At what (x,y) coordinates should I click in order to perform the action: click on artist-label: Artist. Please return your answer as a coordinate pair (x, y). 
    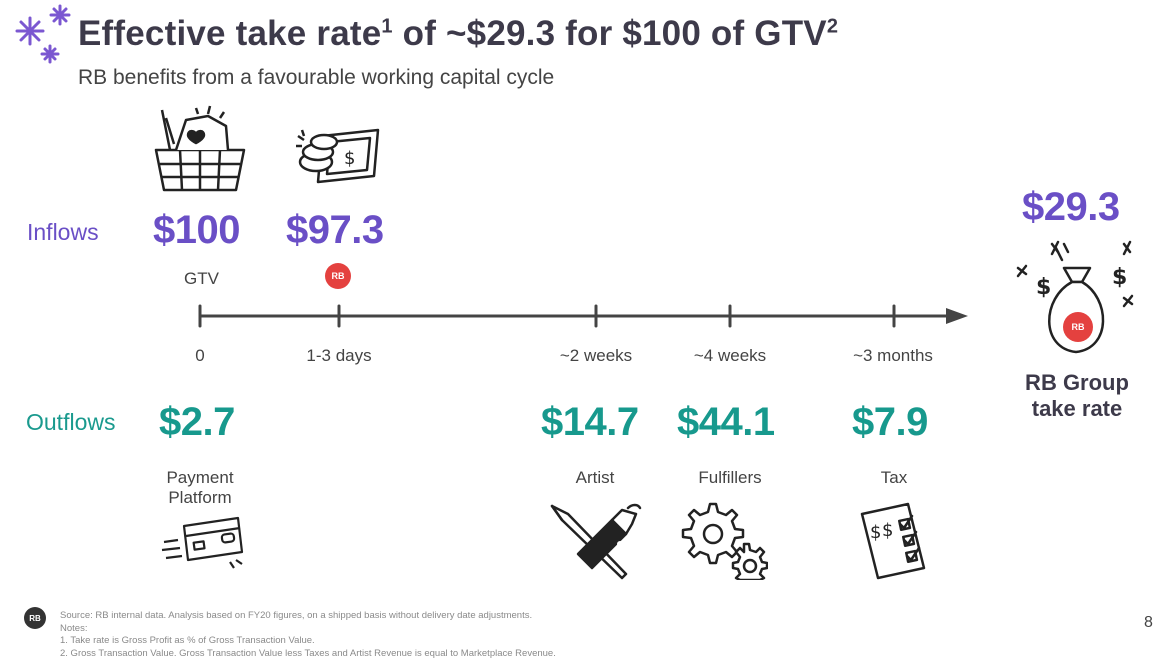
    Looking at the image, I should click on (595, 477).